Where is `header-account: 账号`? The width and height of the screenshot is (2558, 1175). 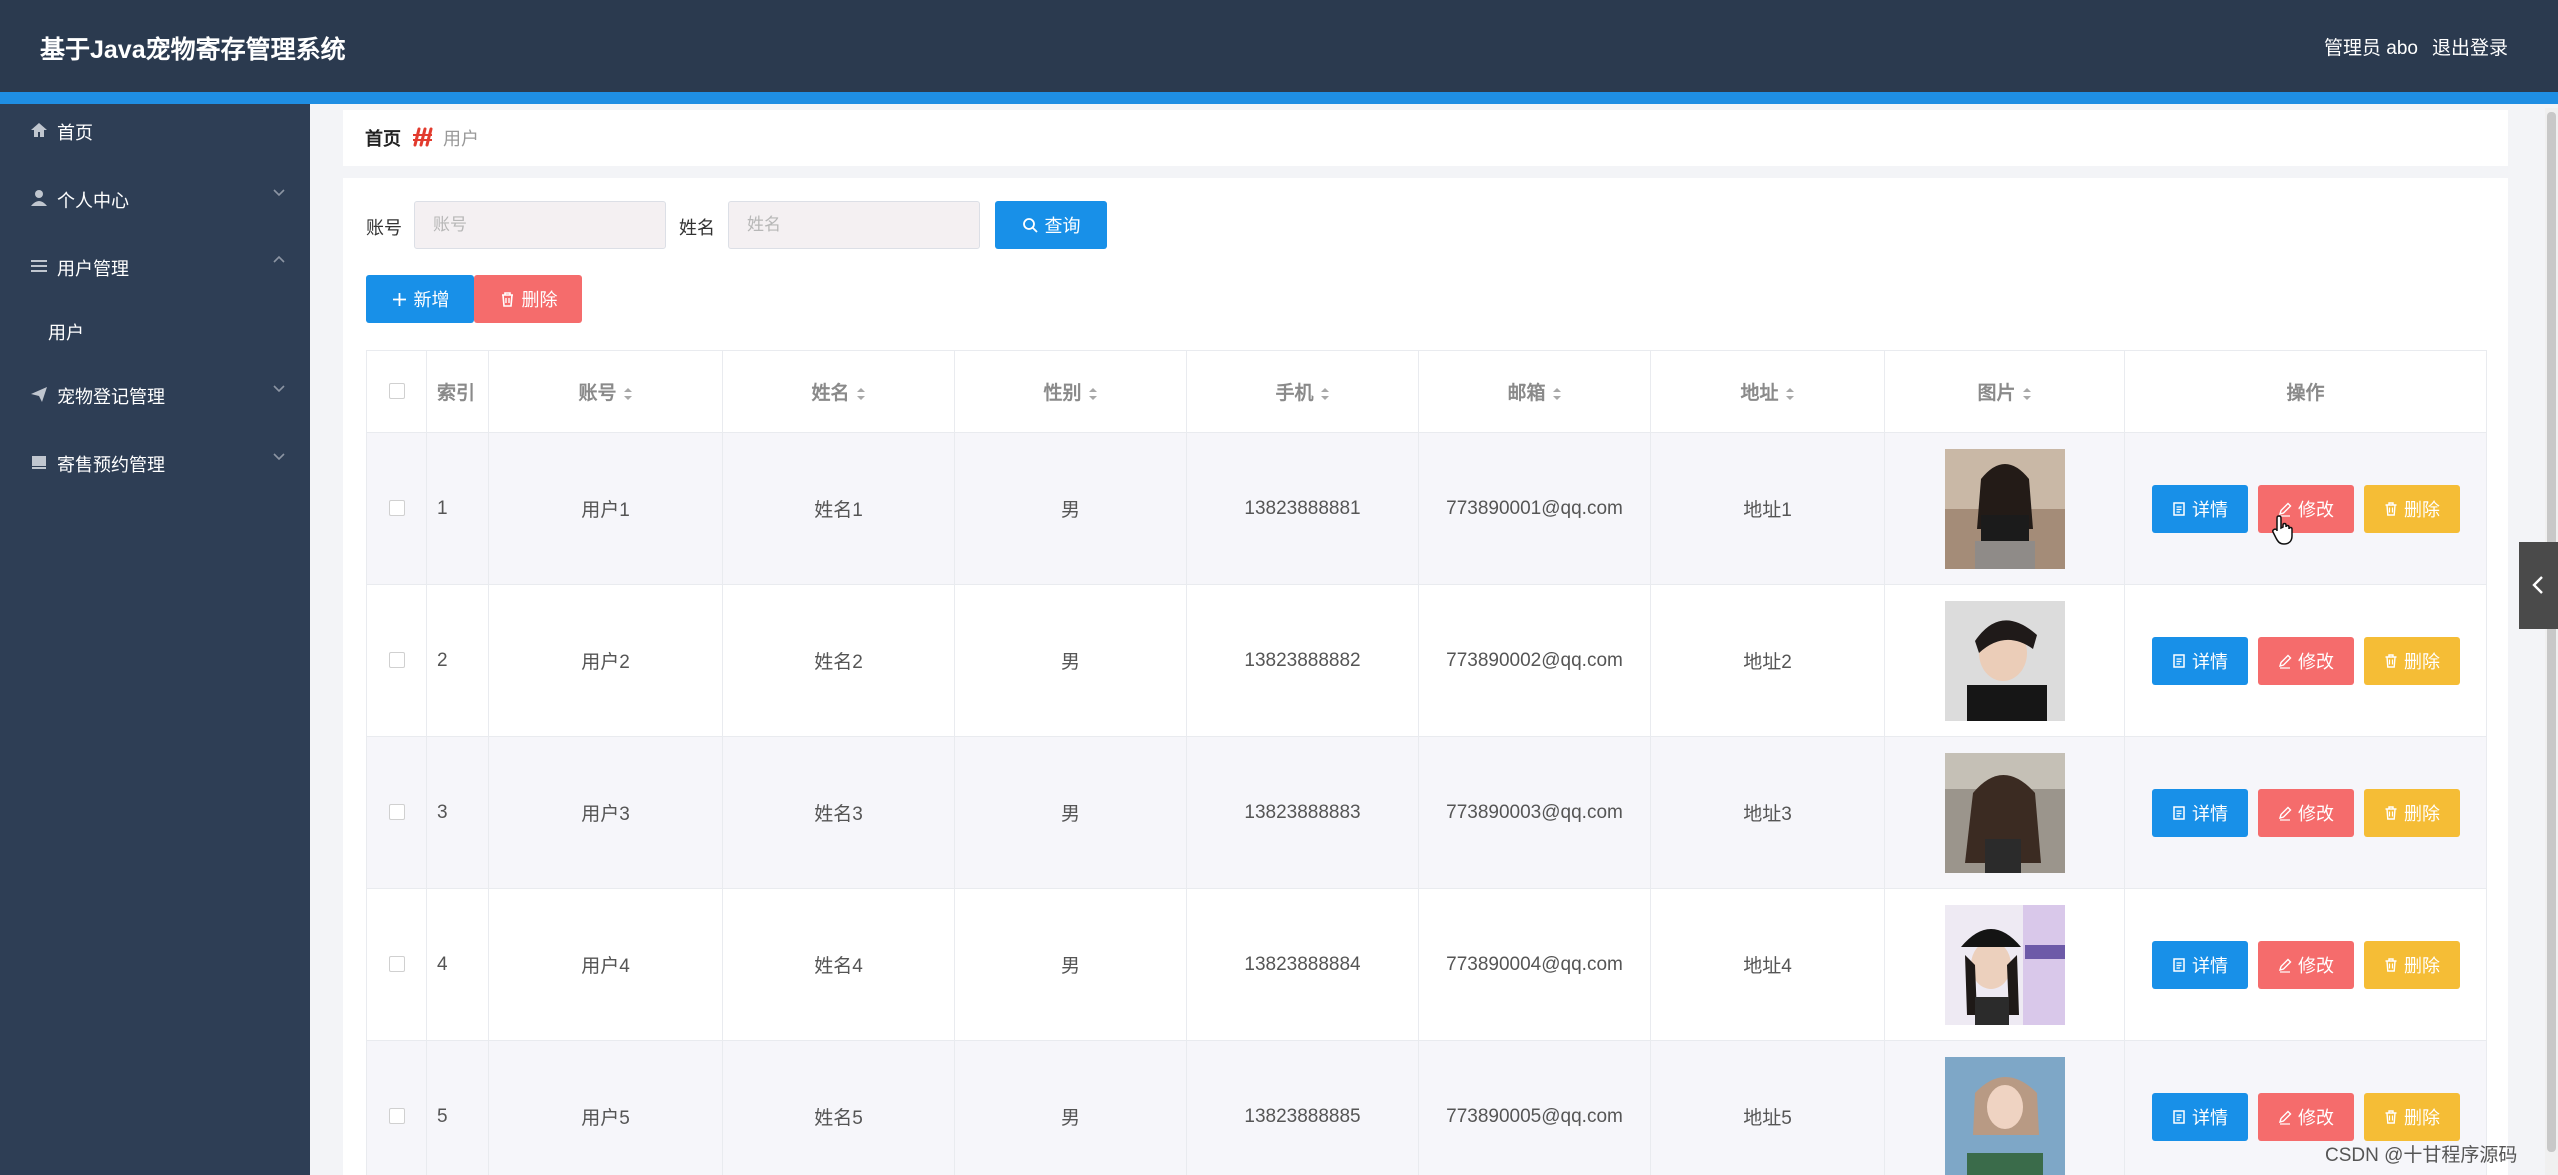 header-account: 账号 is located at coordinates (605, 391).